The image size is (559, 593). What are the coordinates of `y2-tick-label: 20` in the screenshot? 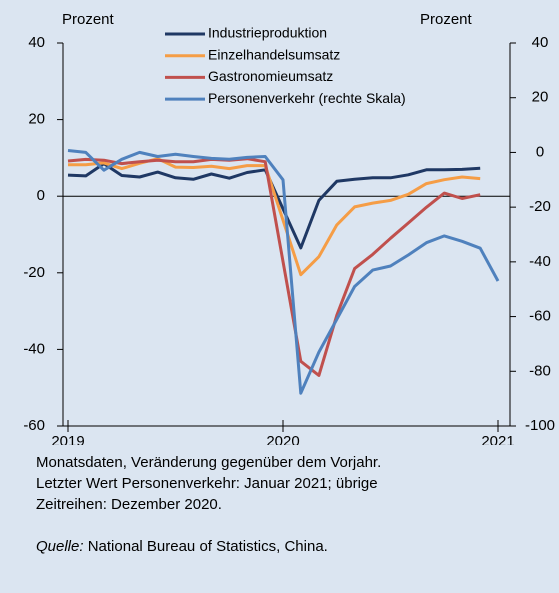 It's located at (540, 97).